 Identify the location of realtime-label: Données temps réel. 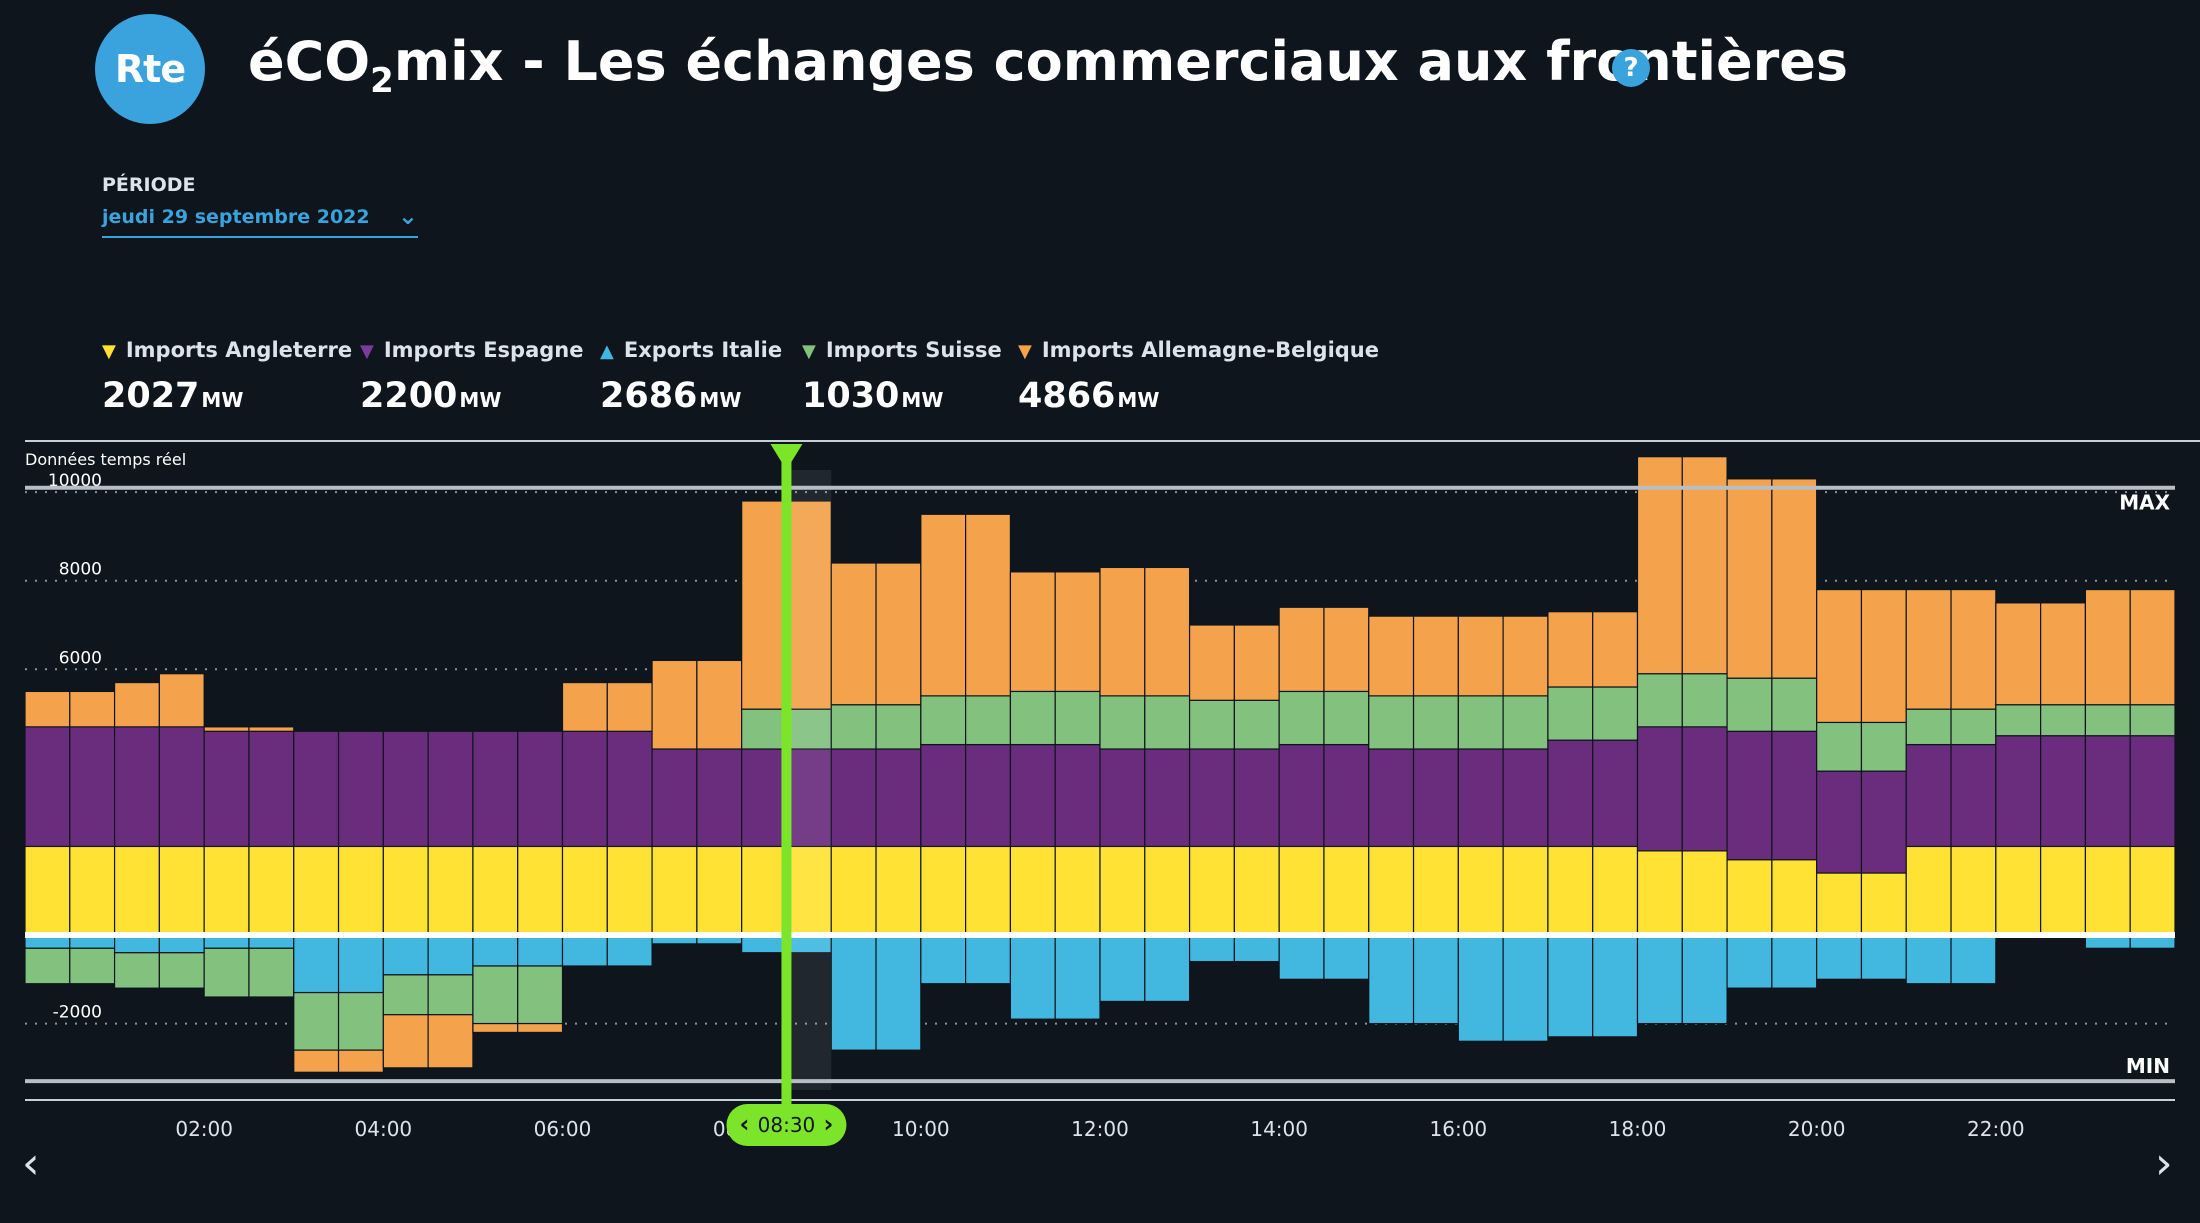
(106, 459).